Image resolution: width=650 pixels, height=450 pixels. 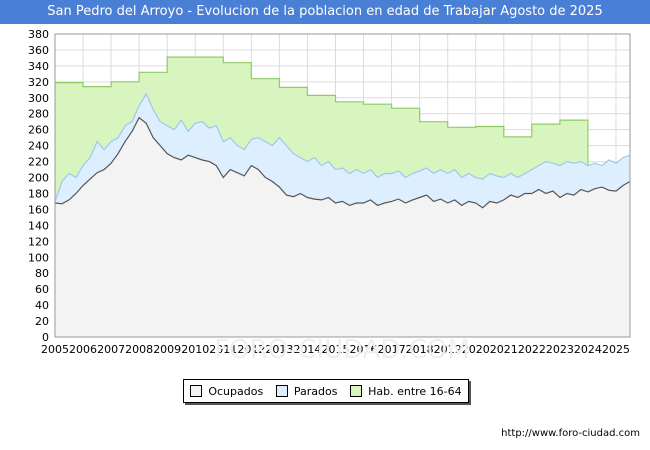 What do you see at coordinates (83, 349) in the screenshot?
I see `x-tick-2006: 2006` at bounding box center [83, 349].